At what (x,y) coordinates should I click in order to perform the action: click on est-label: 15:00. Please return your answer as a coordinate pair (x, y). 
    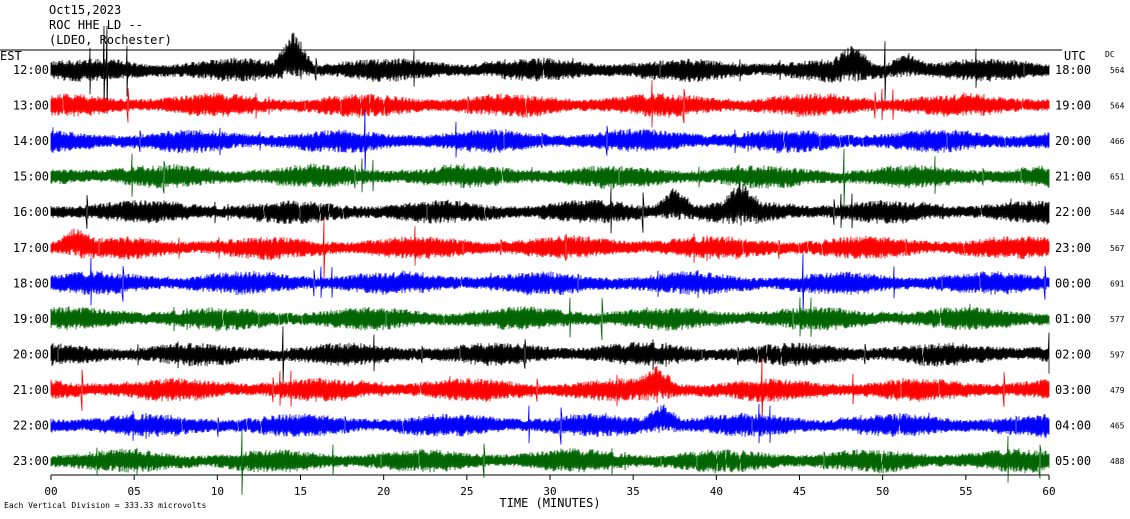
    Looking at the image, I should click on (31, 177).